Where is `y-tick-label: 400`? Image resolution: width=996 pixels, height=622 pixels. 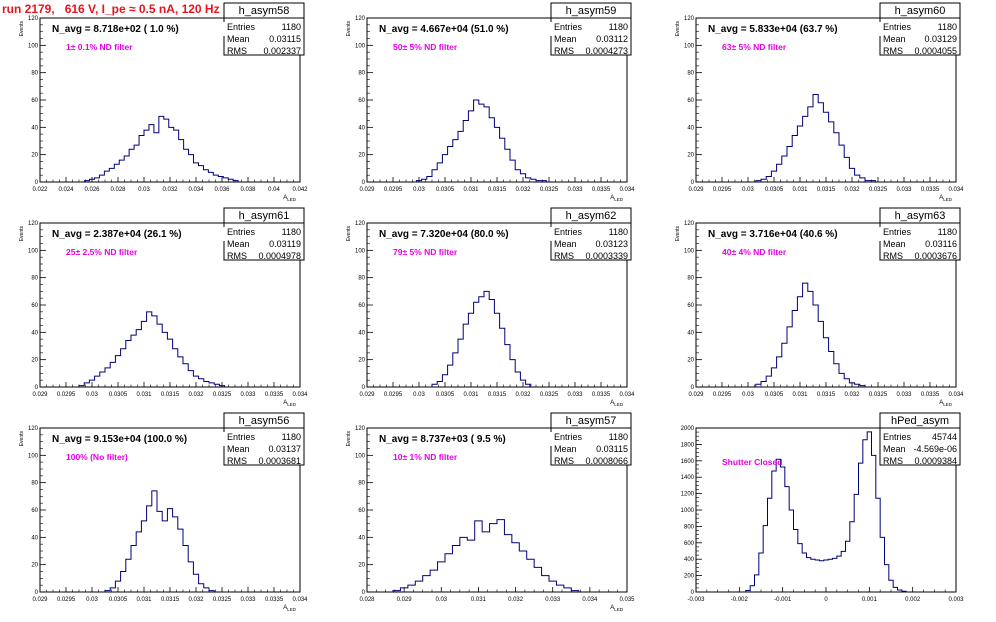 y-tick-label: 400 is located at coordinates (689, 560).